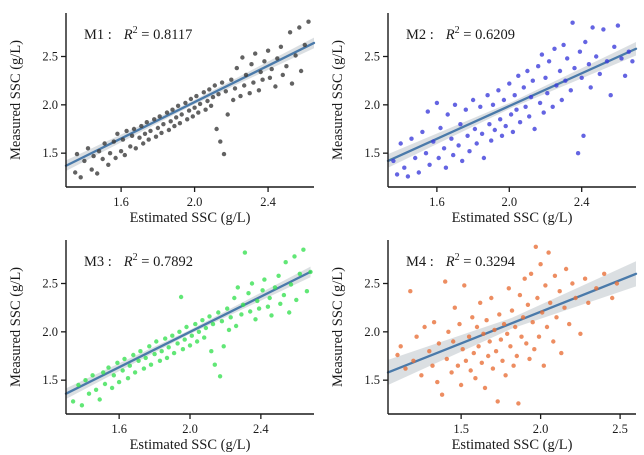 Image resolution: width=644 pixels, height=455 pixels. What do you see at coordinates (372, 153) in the screenshot?
I see `y-tick-label: 1.5` at bounding box center [372, 153].